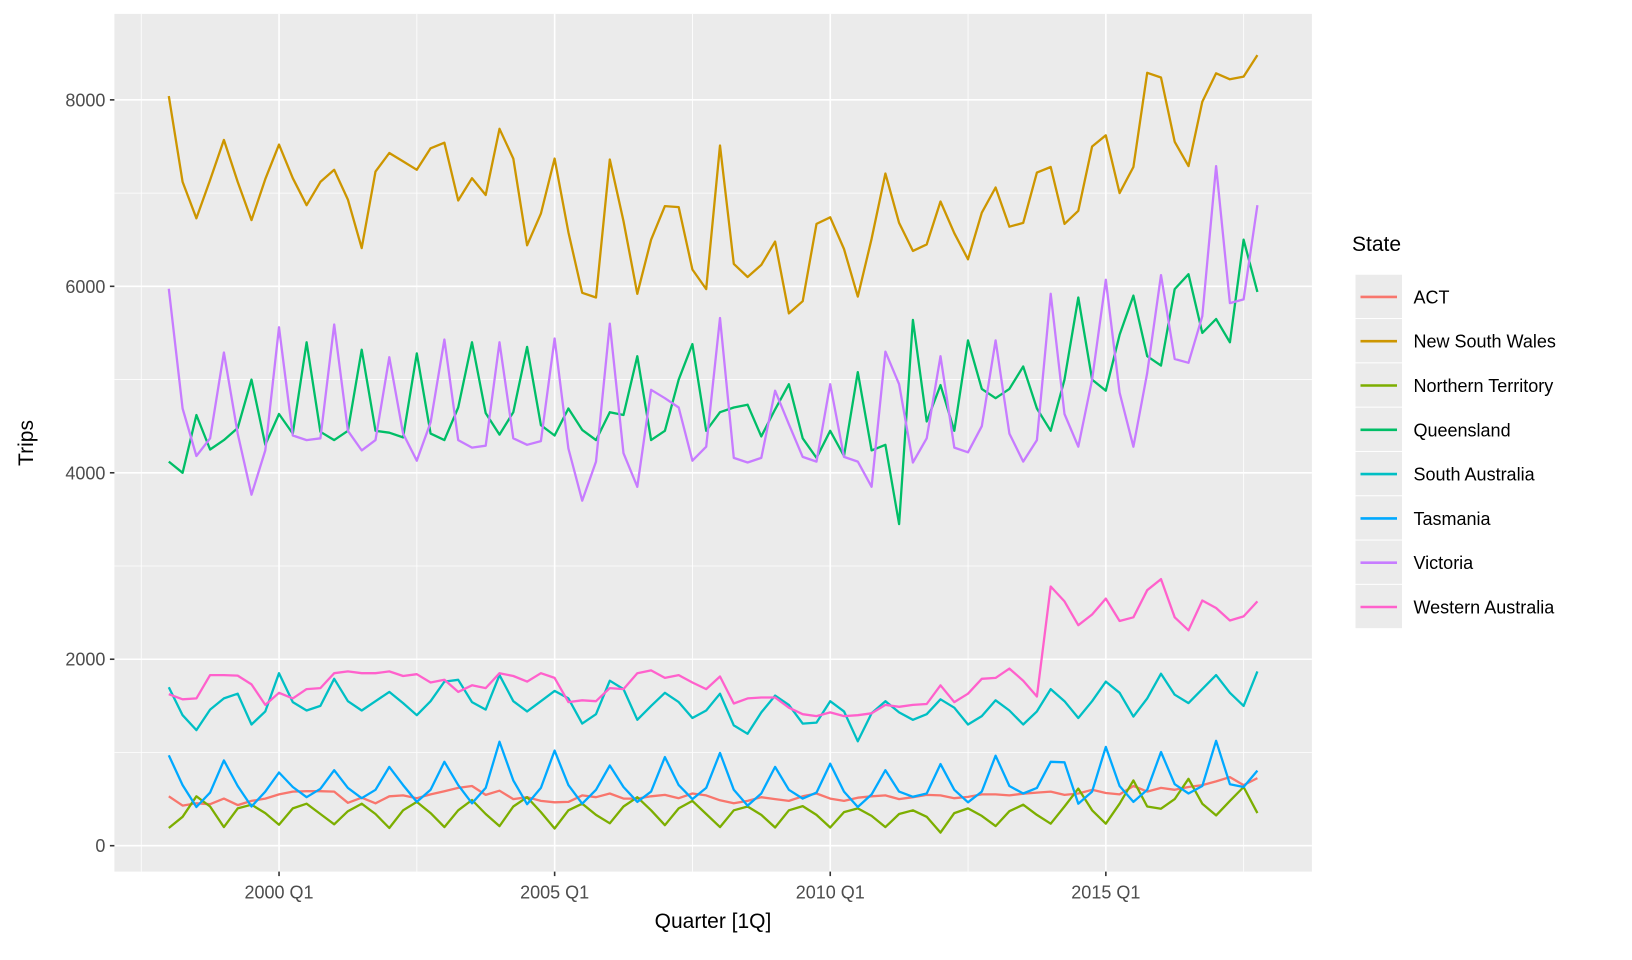 This screenshot has width=1632, height=960. What do you see at coordinates (554, 893) in the screenshot?
I see `x-tick-label: 2005 Q1` at bounding box center [554, 893].